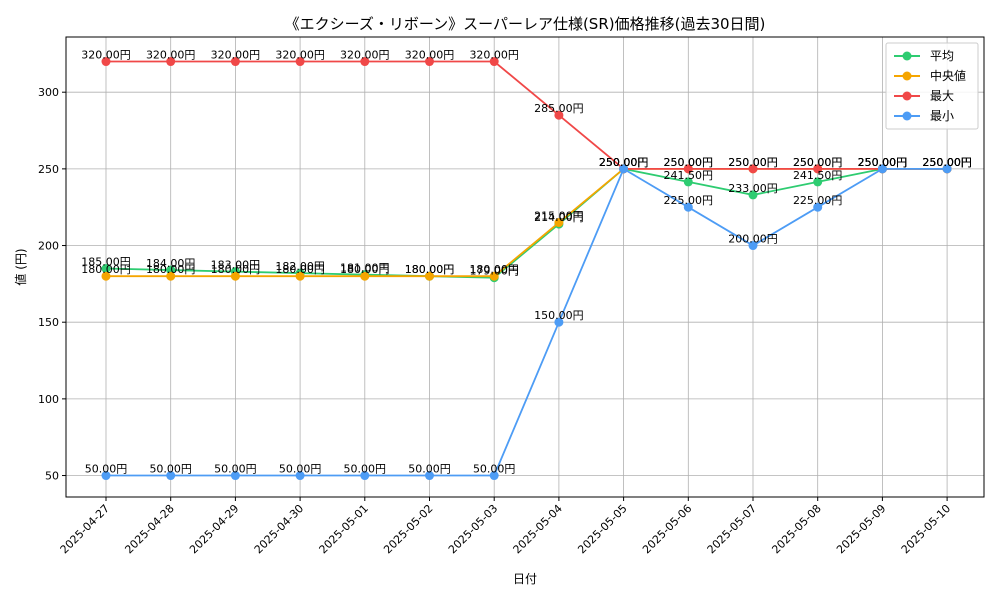 This screenshot has height=600, width=1000. Describe the element at coordinates (106, 262) in the screenshot. I see `data-label: 185.00円` at that location.